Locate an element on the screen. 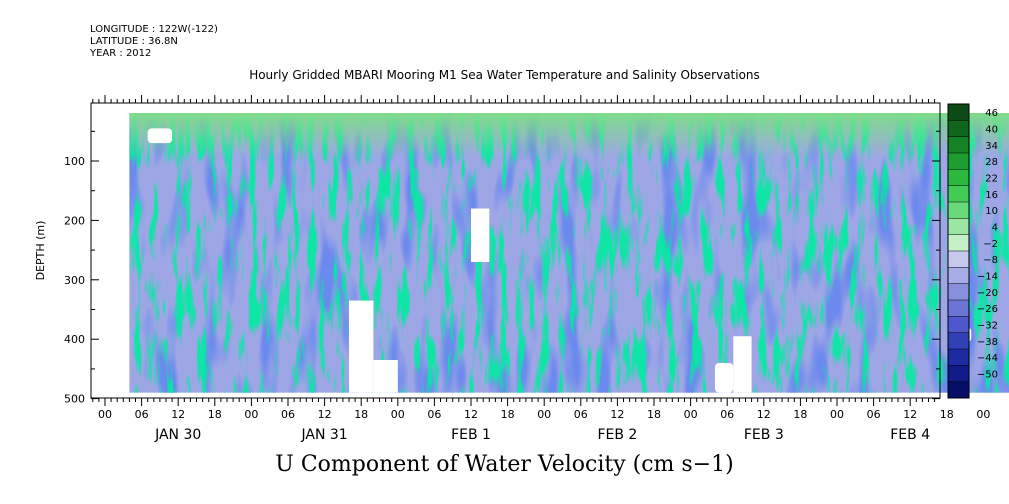 The image size is (1009, 504). colorbar-label: 28 is located at coordinates (991, 162).